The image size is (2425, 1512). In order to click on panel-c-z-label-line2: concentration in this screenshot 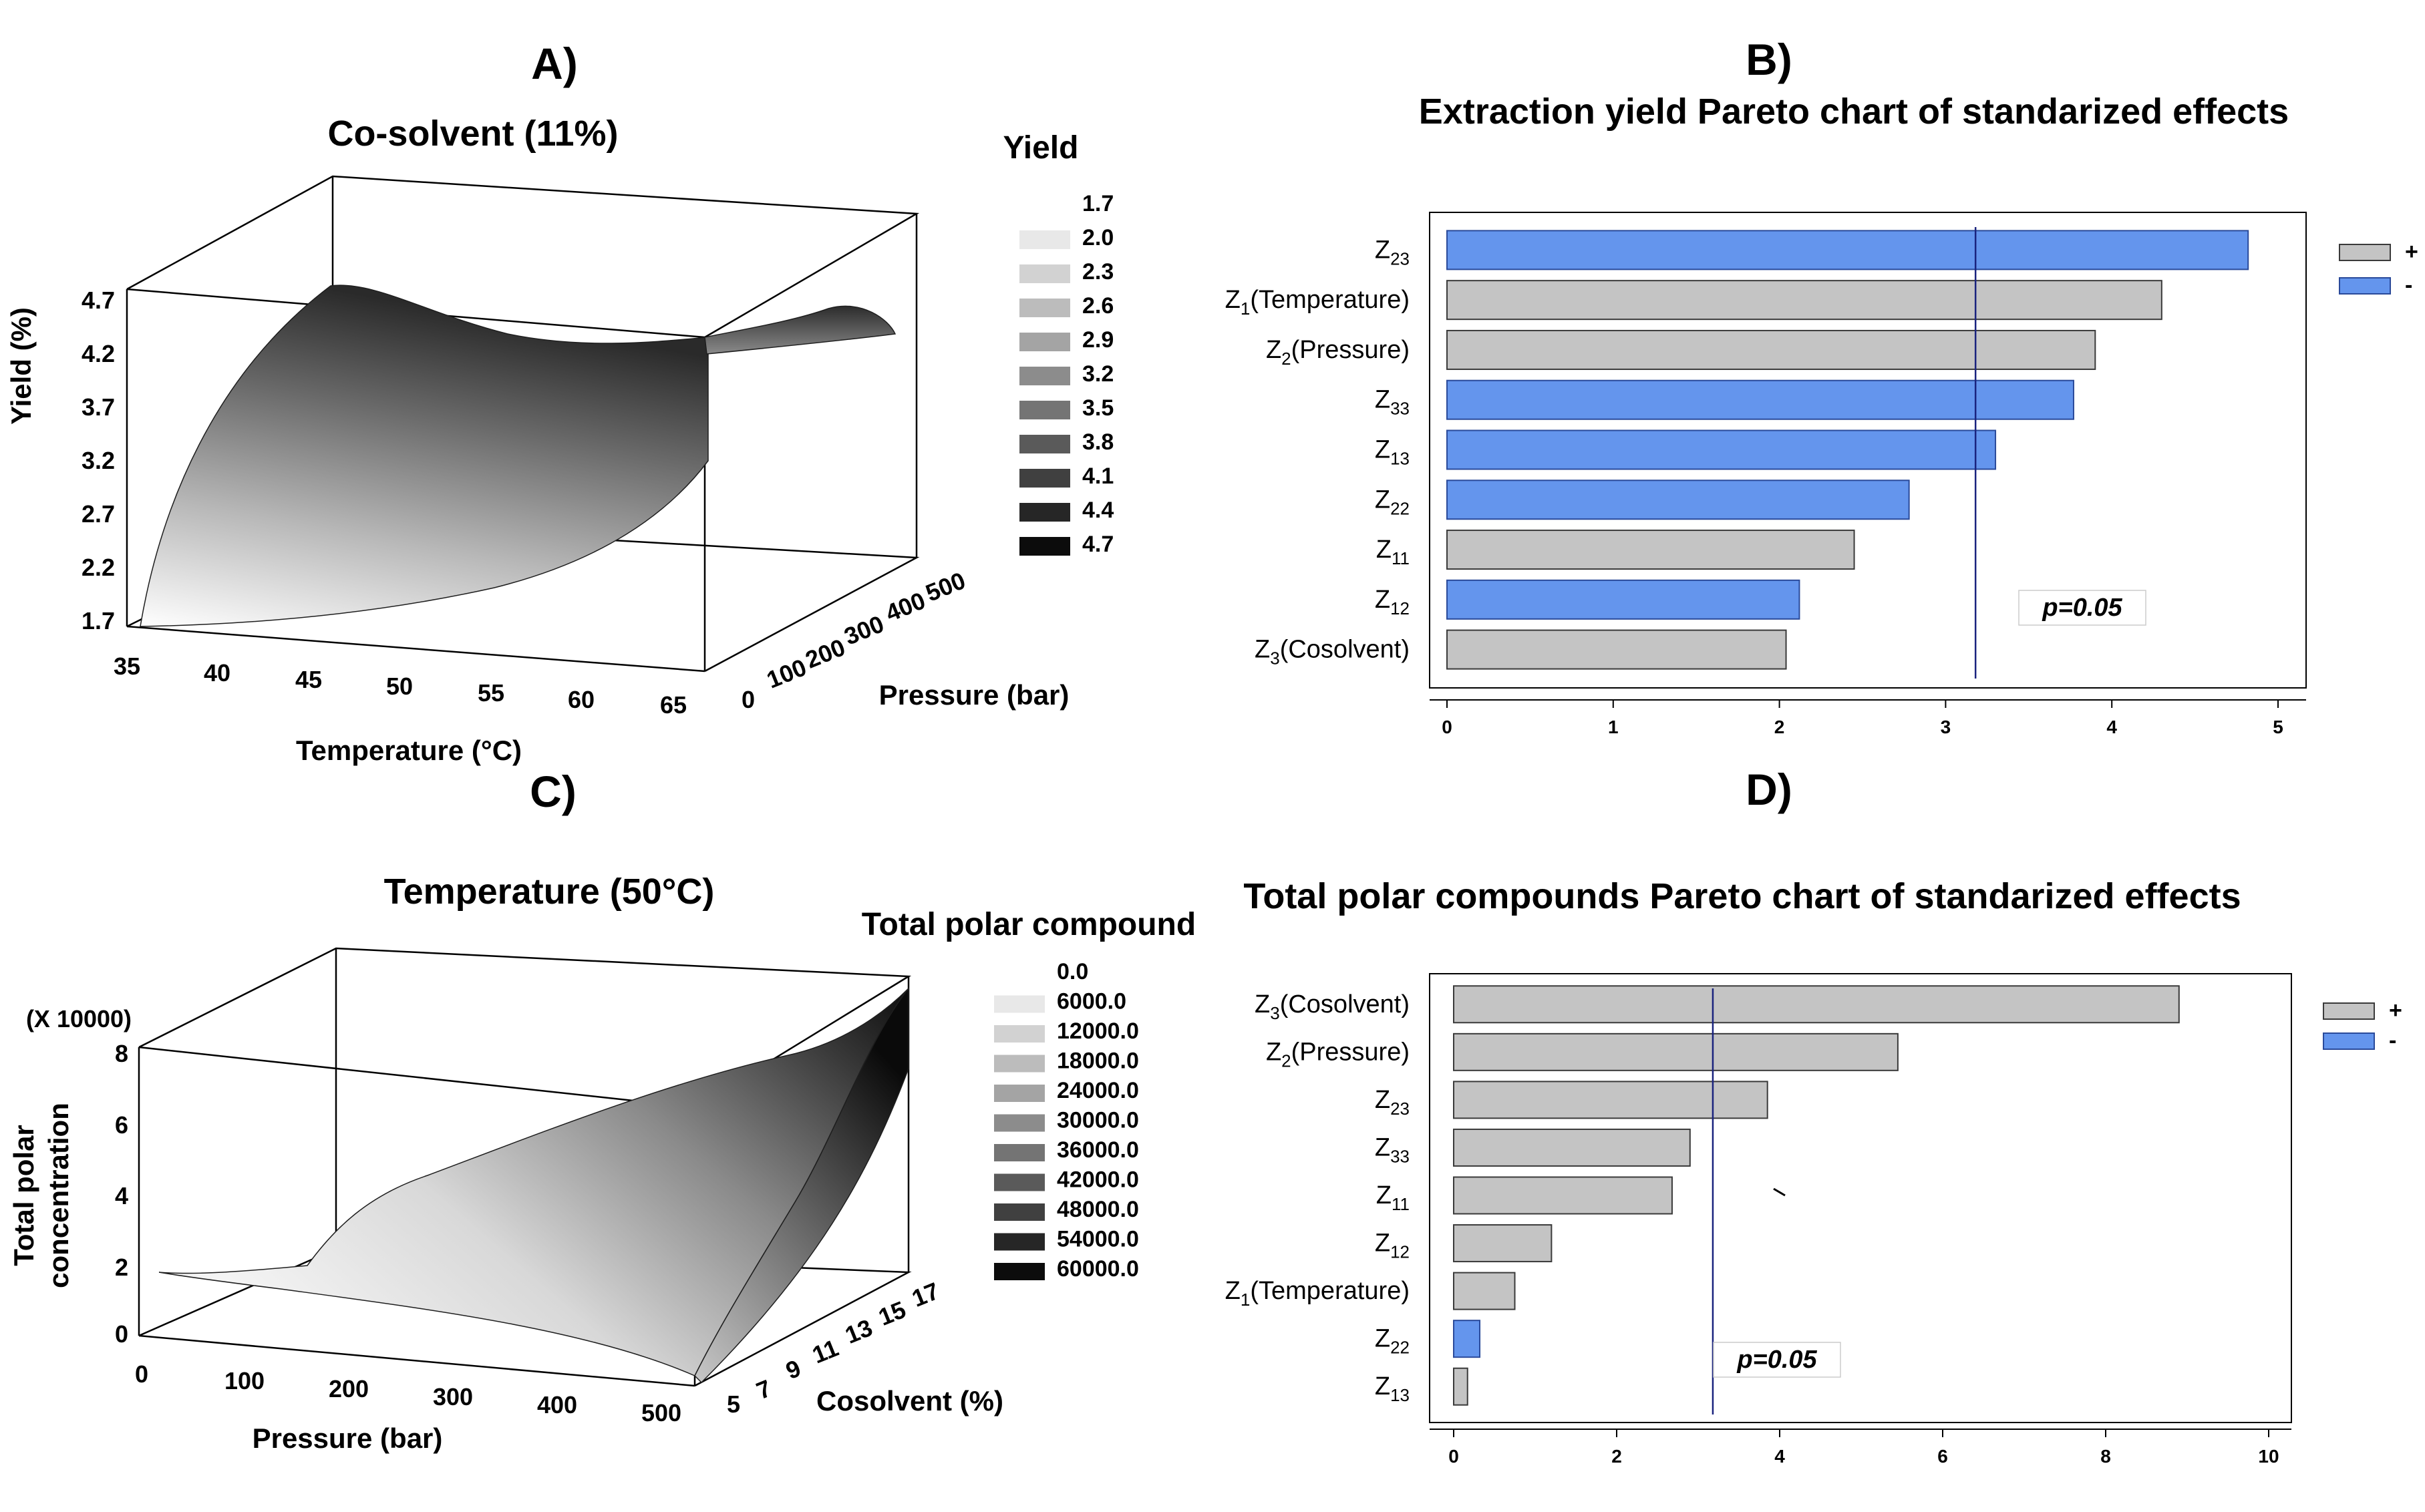, I will do `click(58, 1195)`.